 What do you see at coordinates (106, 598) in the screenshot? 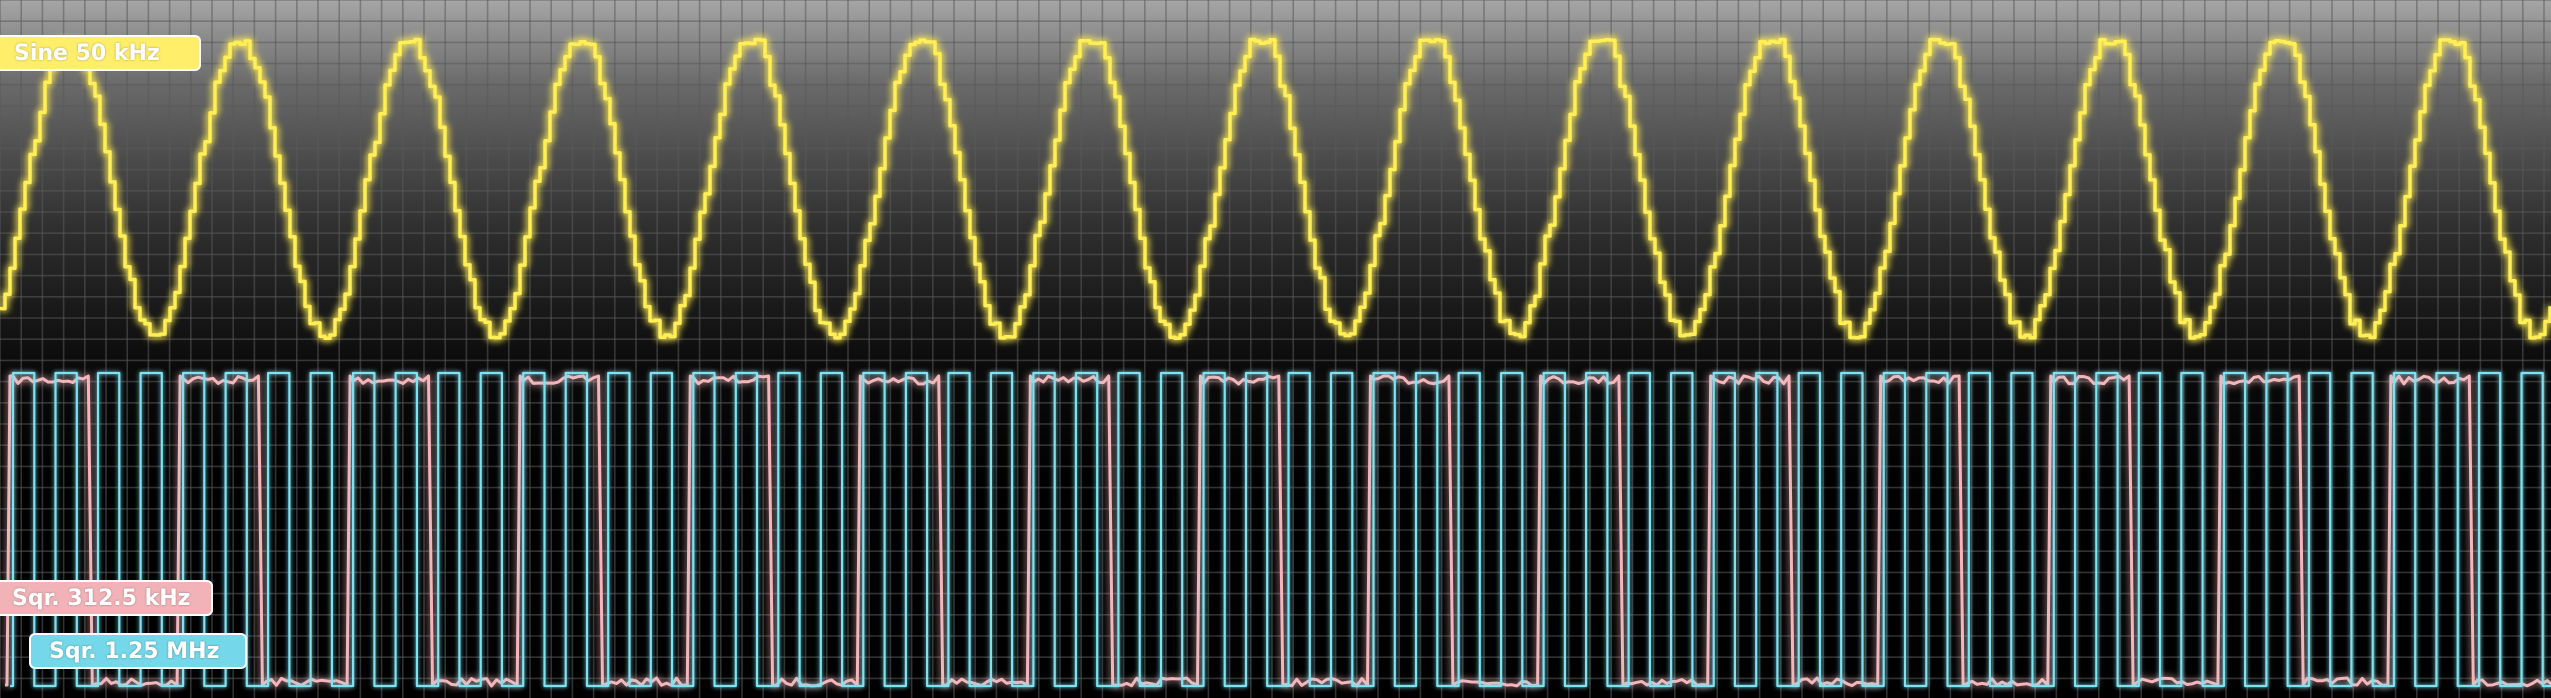
I see `square-312-series-label: Sqr. 312.5 kHz` at bounding box center [106, 598].